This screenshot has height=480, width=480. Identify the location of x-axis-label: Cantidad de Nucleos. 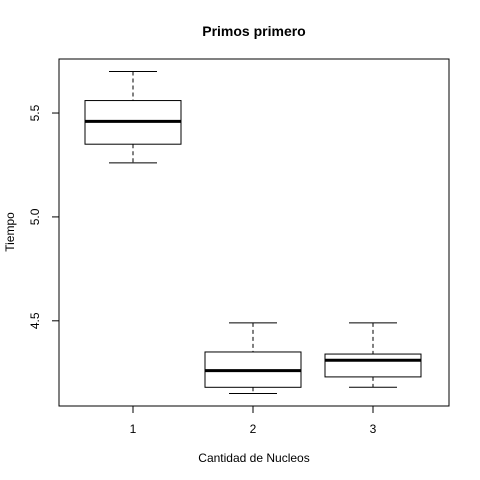
(253, 458).